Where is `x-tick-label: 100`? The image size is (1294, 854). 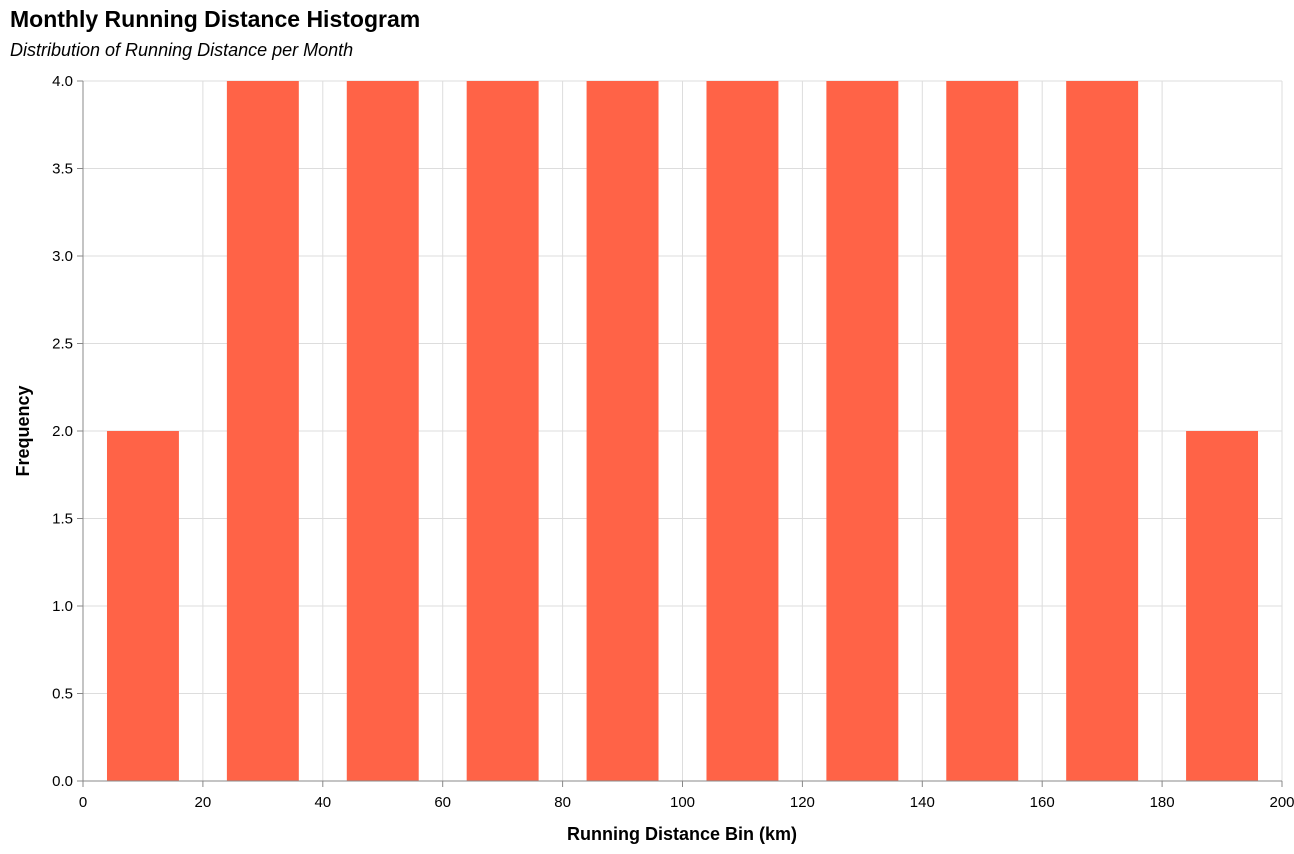
x-tick-label: 100 is located at coordinates (682, 802).